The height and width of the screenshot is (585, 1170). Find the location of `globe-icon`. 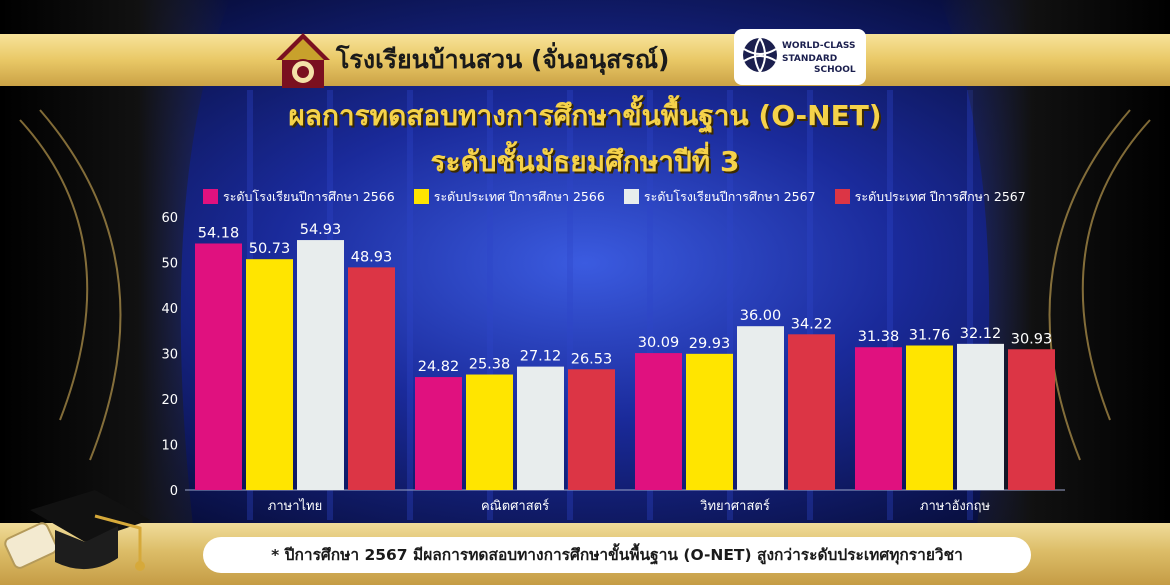

globe-icon is located at coordinates (760, 55).